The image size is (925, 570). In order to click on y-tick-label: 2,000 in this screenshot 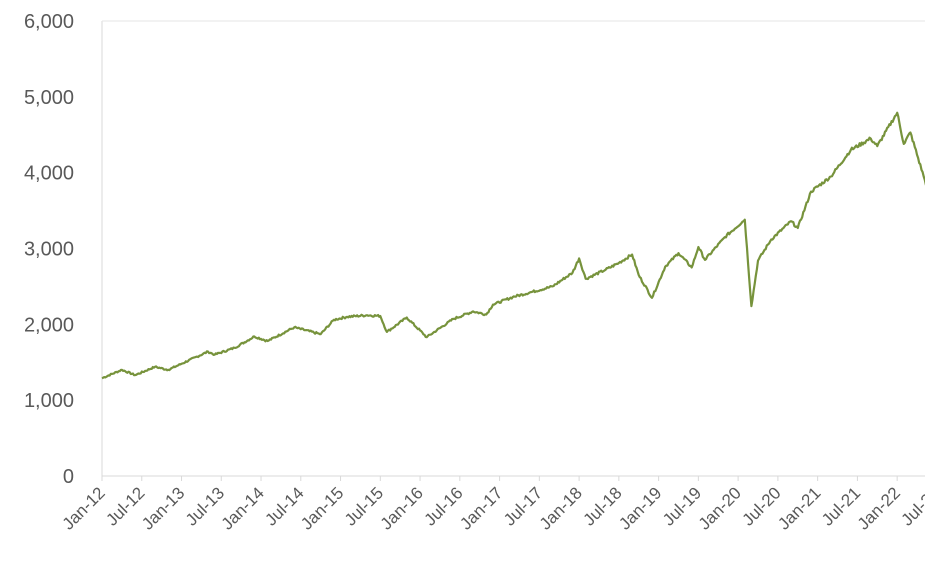, I will do `click(49, 325)`.